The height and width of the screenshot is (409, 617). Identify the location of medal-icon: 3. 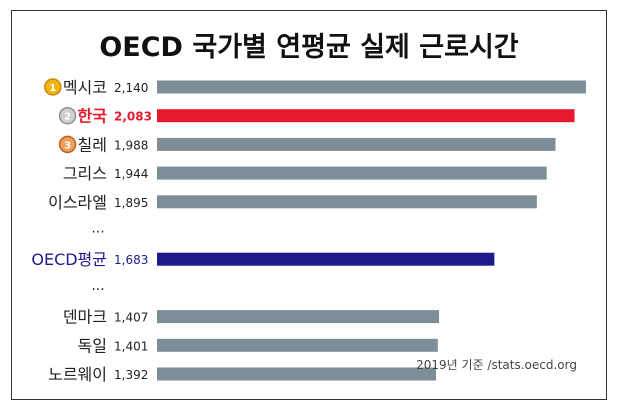
(67, 144).